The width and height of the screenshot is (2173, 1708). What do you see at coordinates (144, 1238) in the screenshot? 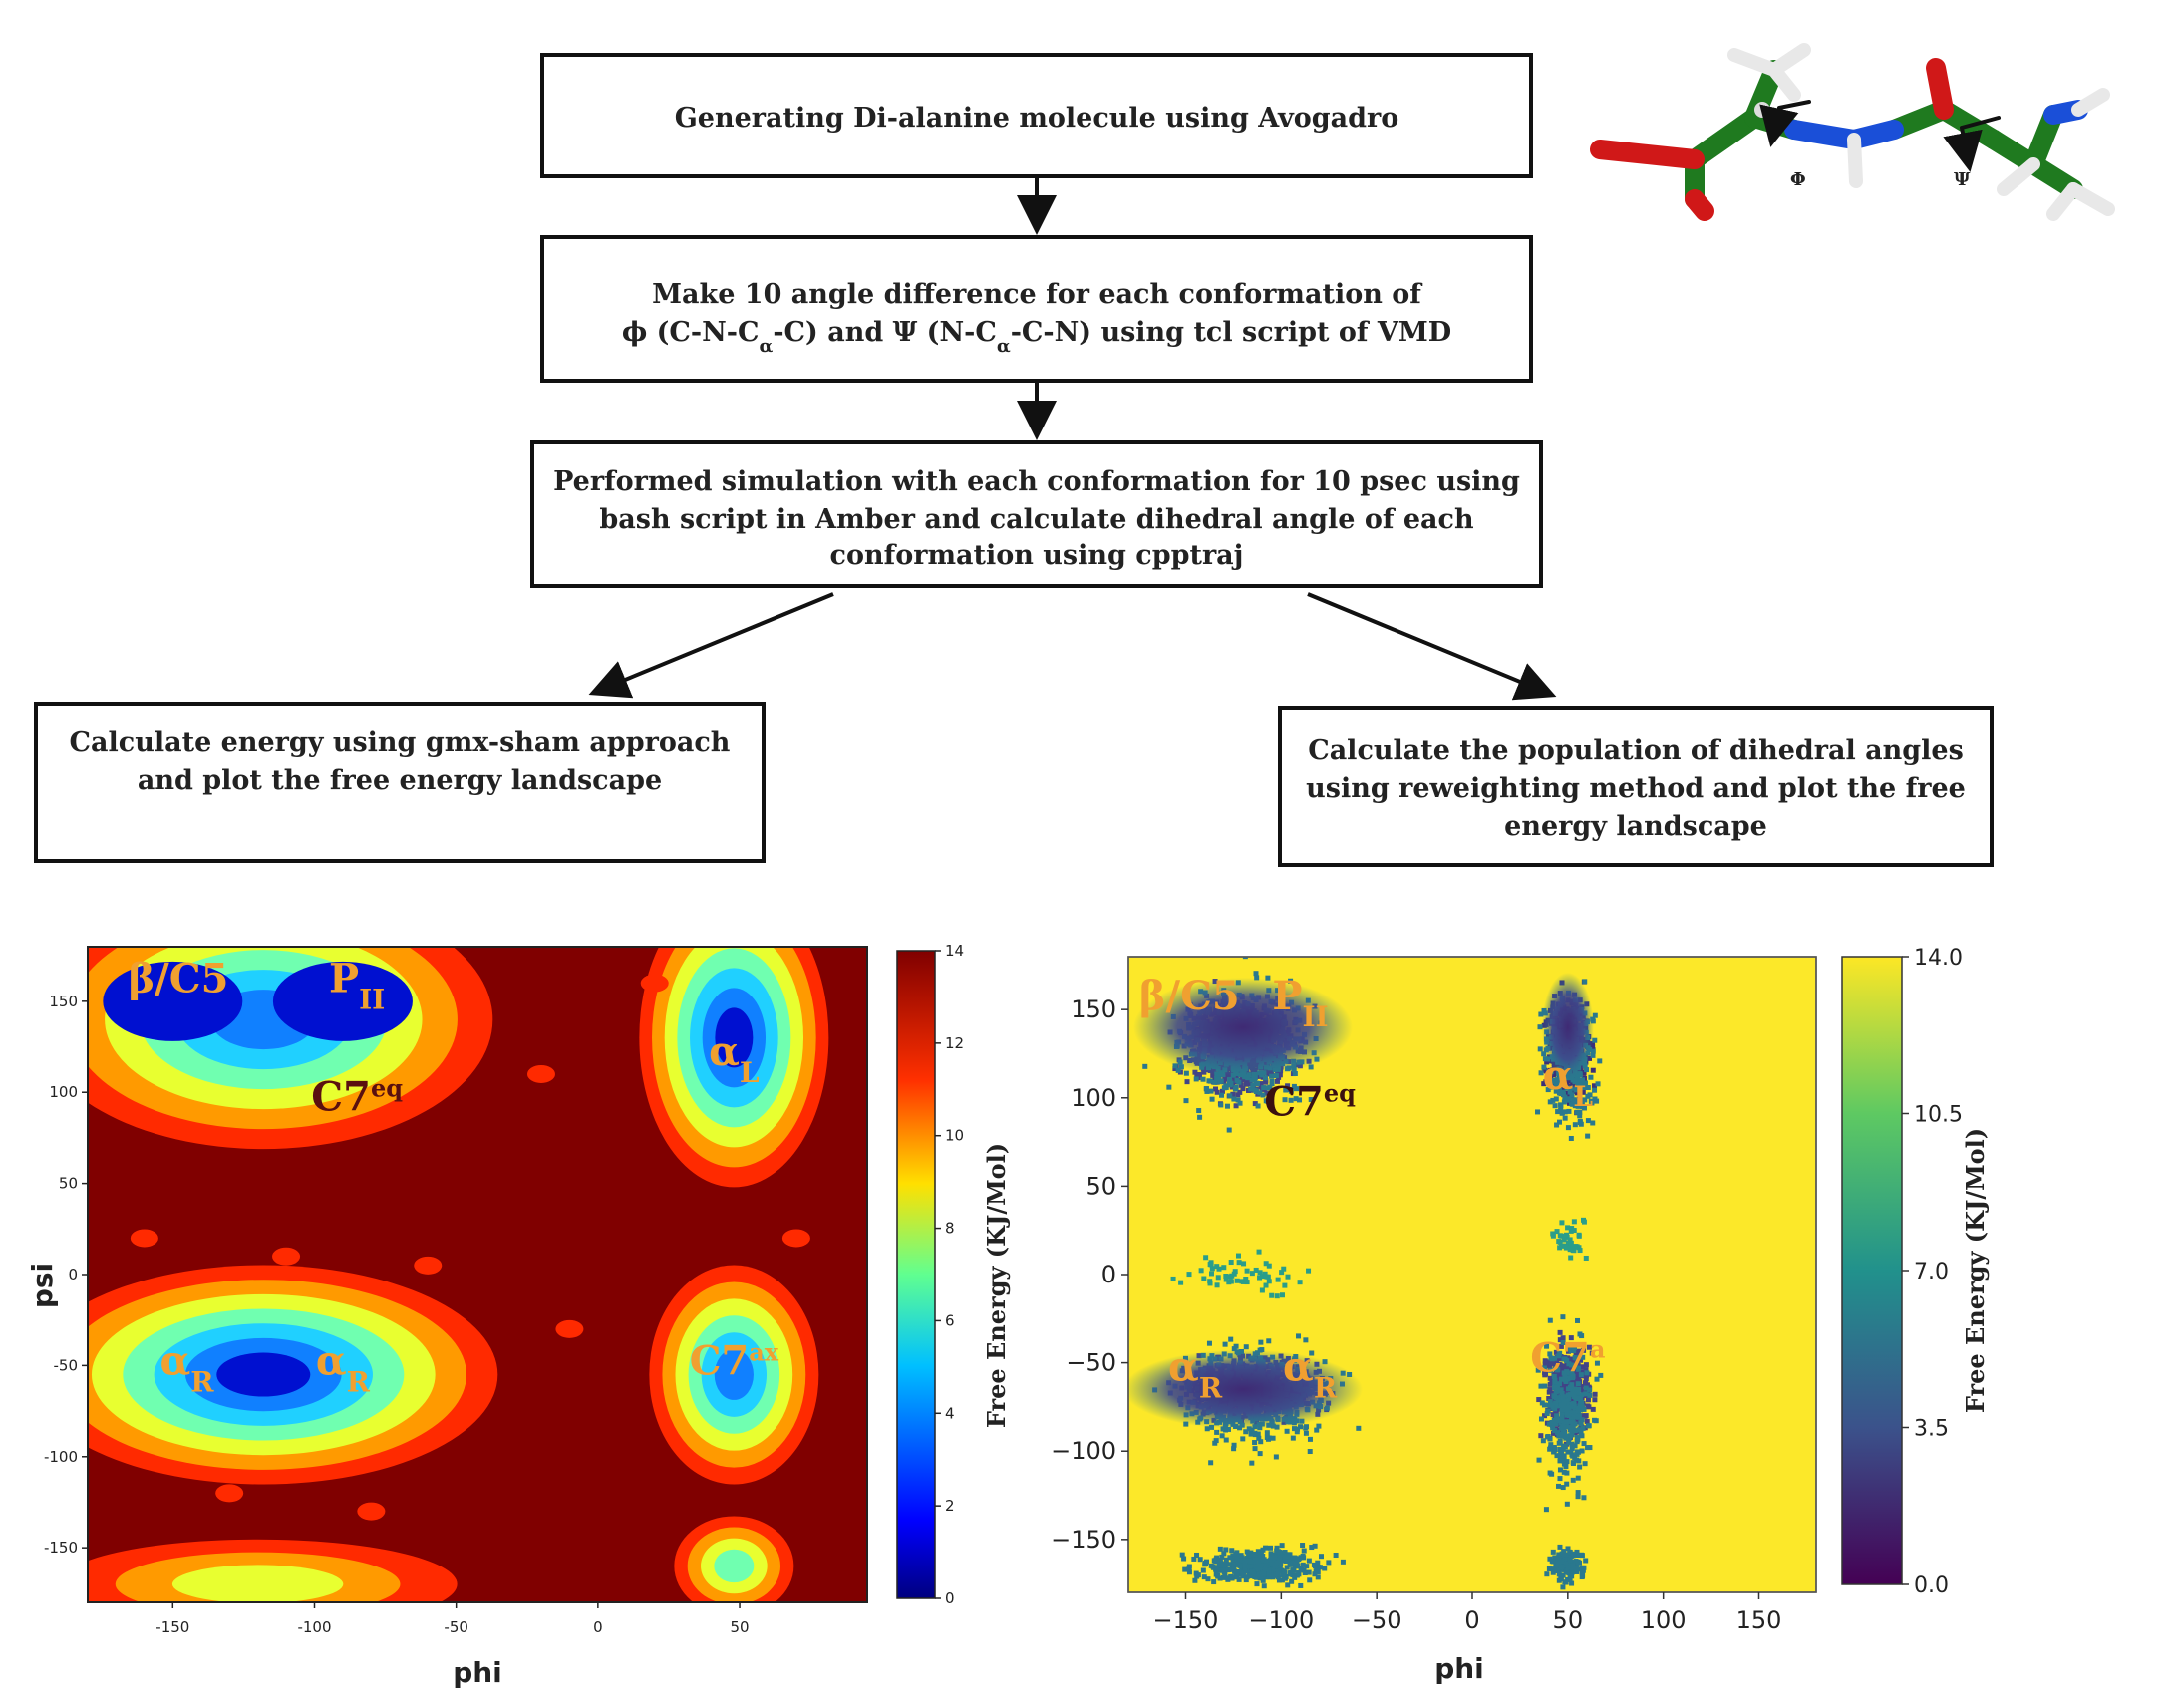
I see `contour-island` at bounding box center [144, 1238].